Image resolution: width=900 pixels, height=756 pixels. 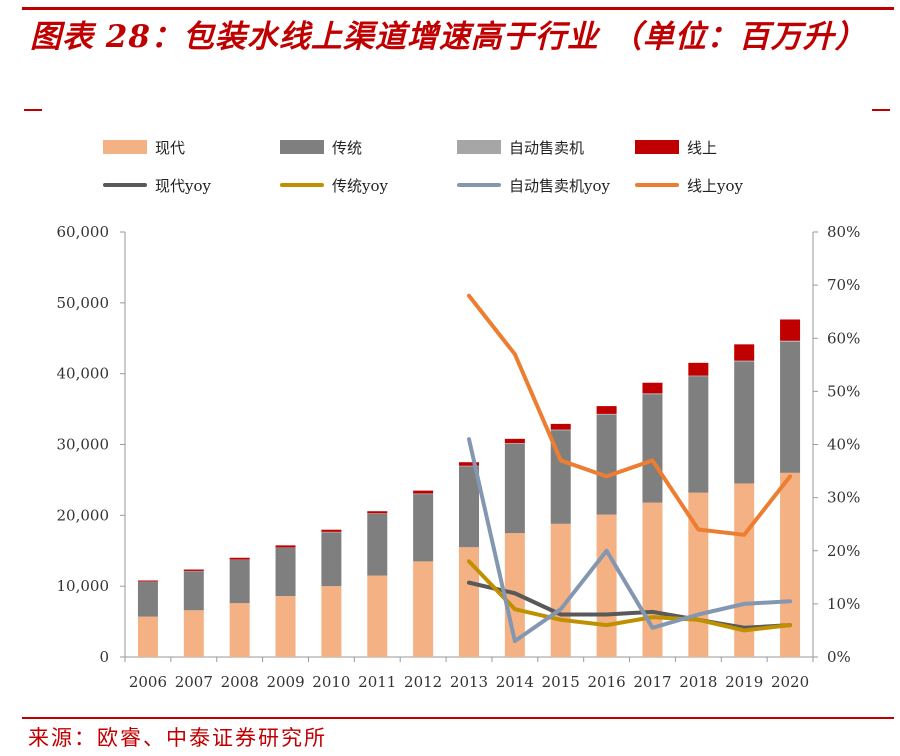 I want to click on x-tick-label: 2017, so click(x=652, y=682).